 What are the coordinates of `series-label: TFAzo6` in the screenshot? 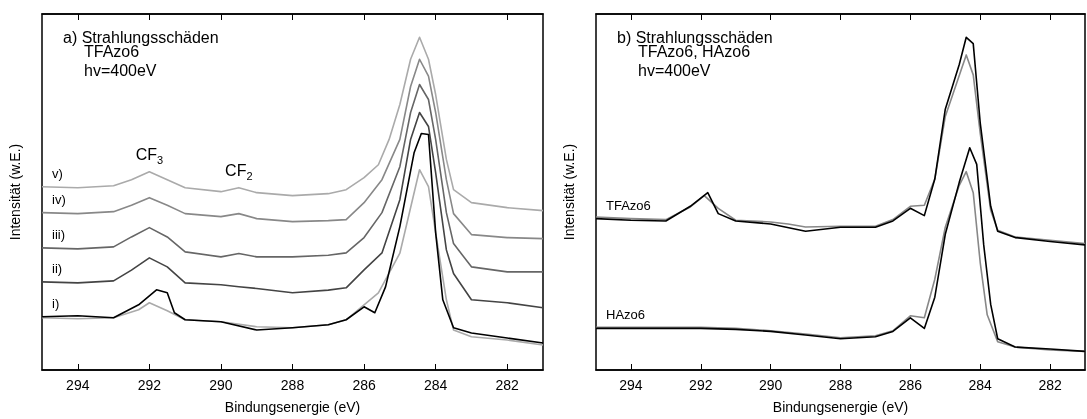 It's located at (628, 205).